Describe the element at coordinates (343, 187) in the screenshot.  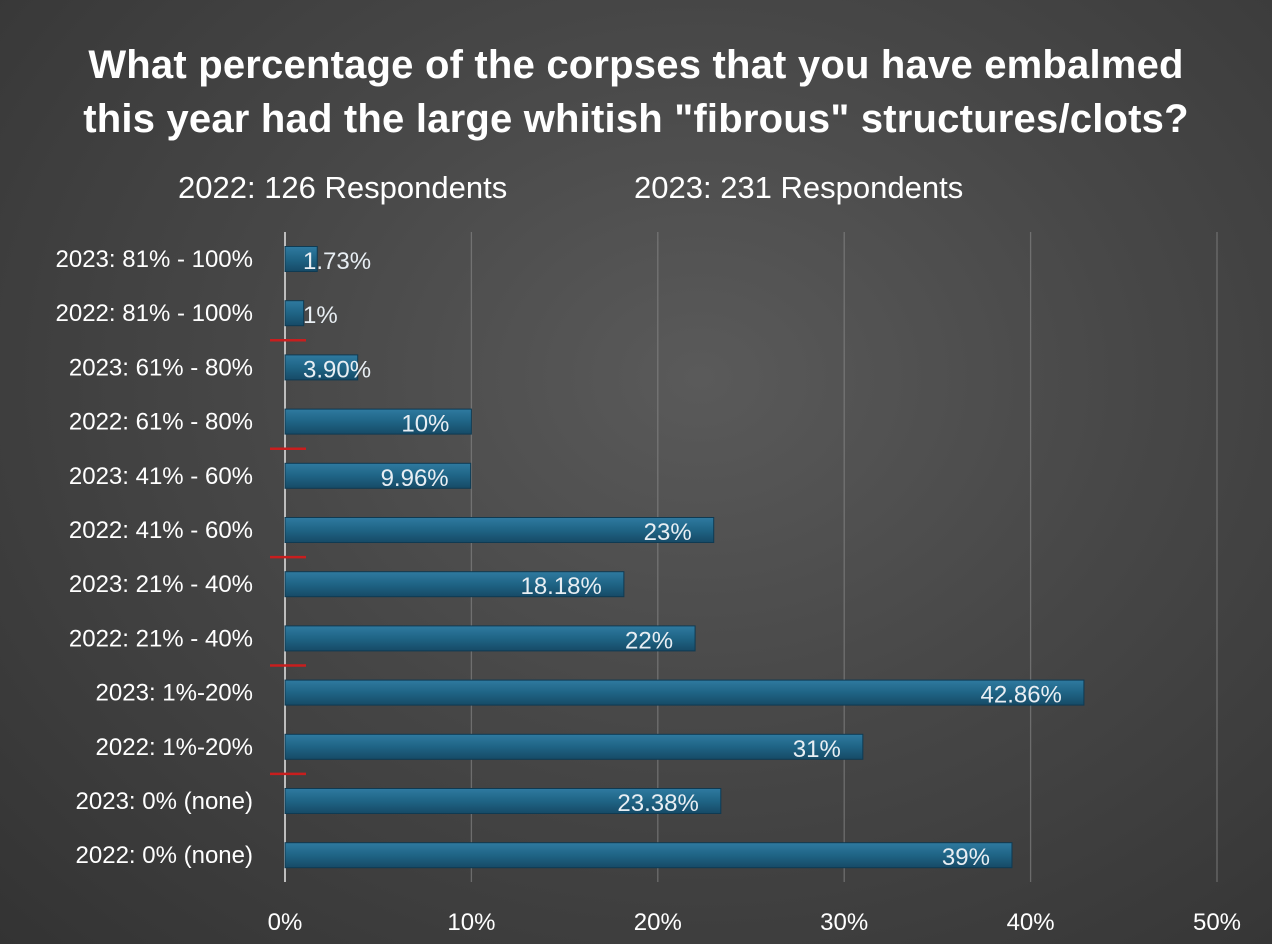
I see `subtitle-2022-respondents: 2022: 126 Respondents` at that location.